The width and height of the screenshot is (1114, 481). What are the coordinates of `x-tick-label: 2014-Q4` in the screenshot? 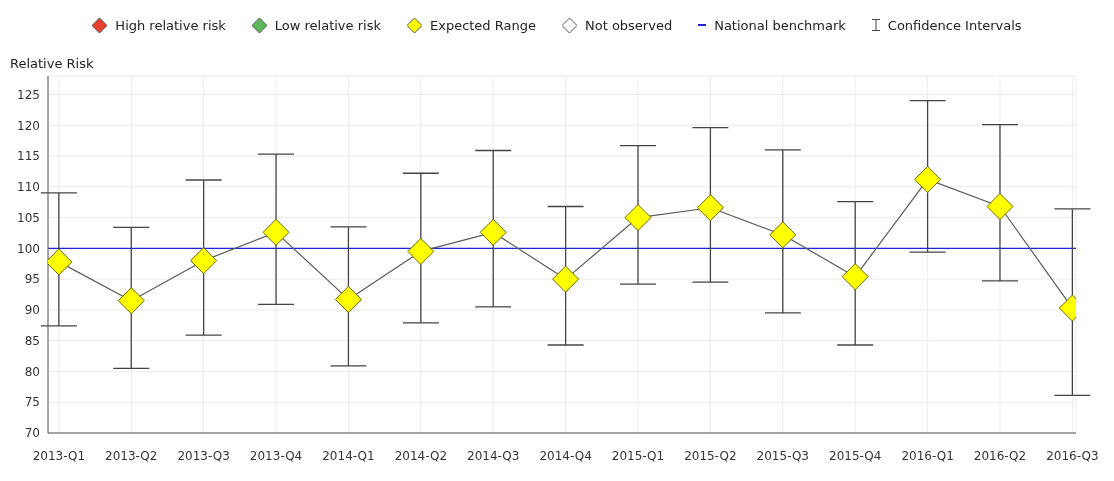 It's located at (565, 455).